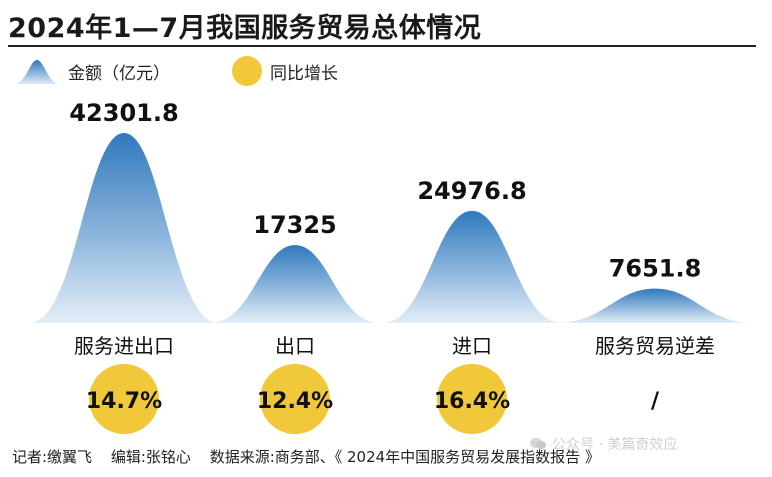 This screenshot has height=477, width=772. Describe the element at coordinates (615, 445) in the screenshot. I see `watermark-text: 公众号 · 美篇奇效应` at that location.